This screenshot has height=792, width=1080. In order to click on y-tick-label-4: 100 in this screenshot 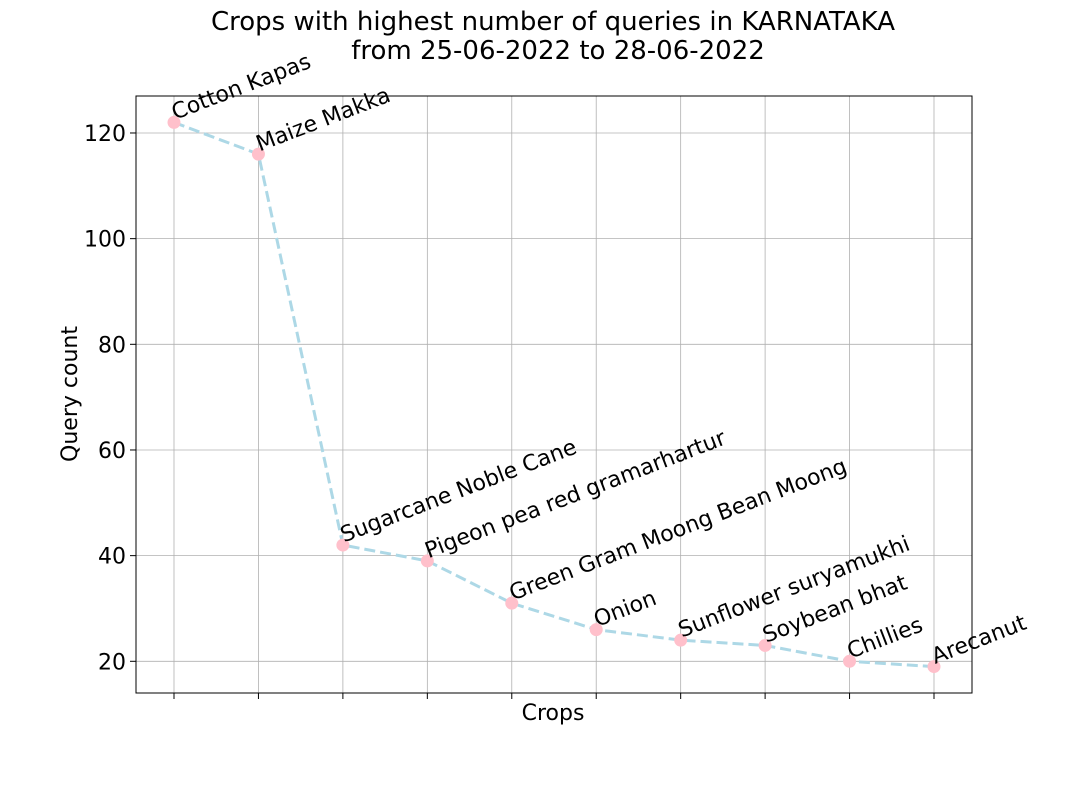, I will do `click(105, 240)`.